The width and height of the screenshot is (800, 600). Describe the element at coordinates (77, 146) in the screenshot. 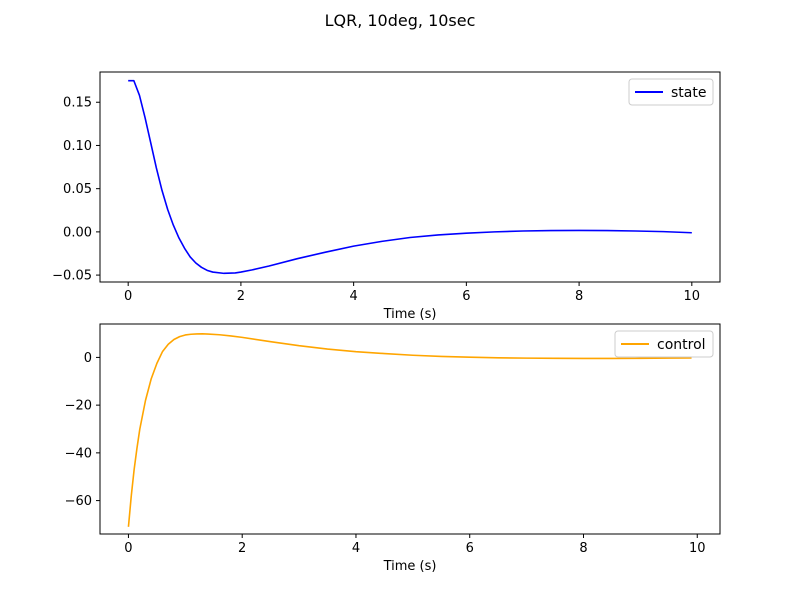

I see `y-tick-label: 0.10` at that location.